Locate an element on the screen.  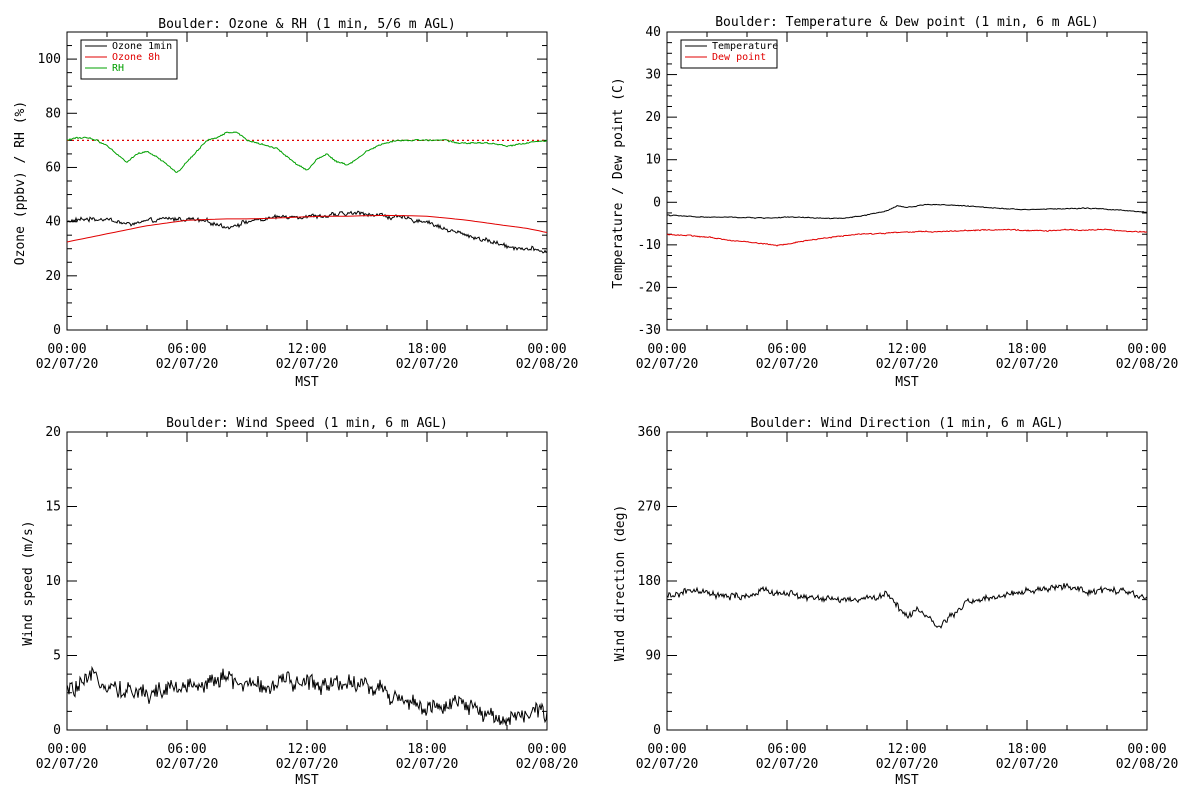
panel-title: Boulder: Ozone & RH (1 min, 5/6 m AGL) is located at coordinates (306, 24).